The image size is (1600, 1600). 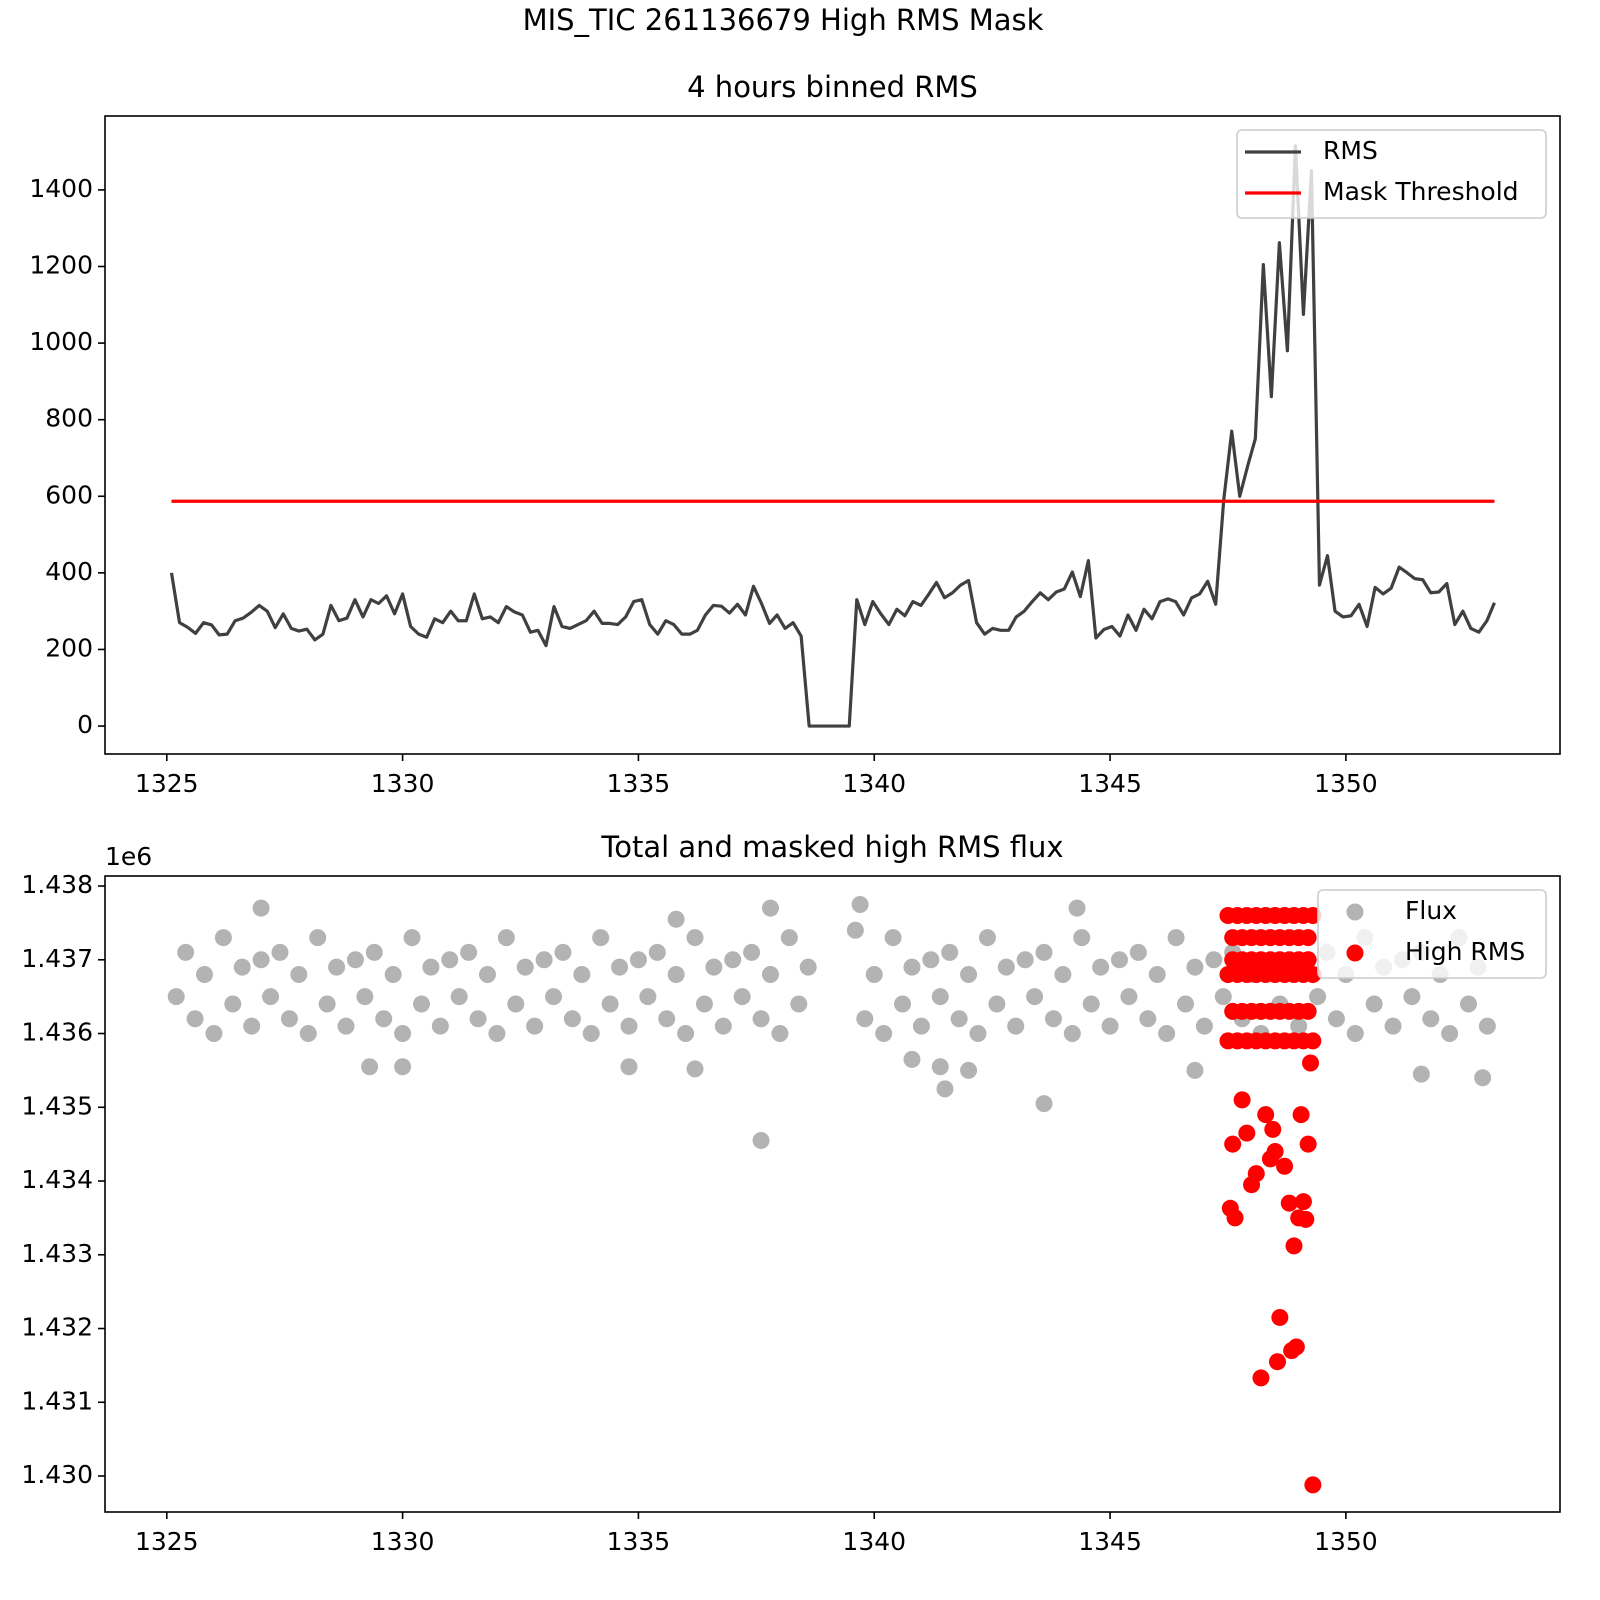 What do you see at coordinates (69, 571) in the screenshot?
I see `y-tick-label: 400` at bounding box center [69, 571].